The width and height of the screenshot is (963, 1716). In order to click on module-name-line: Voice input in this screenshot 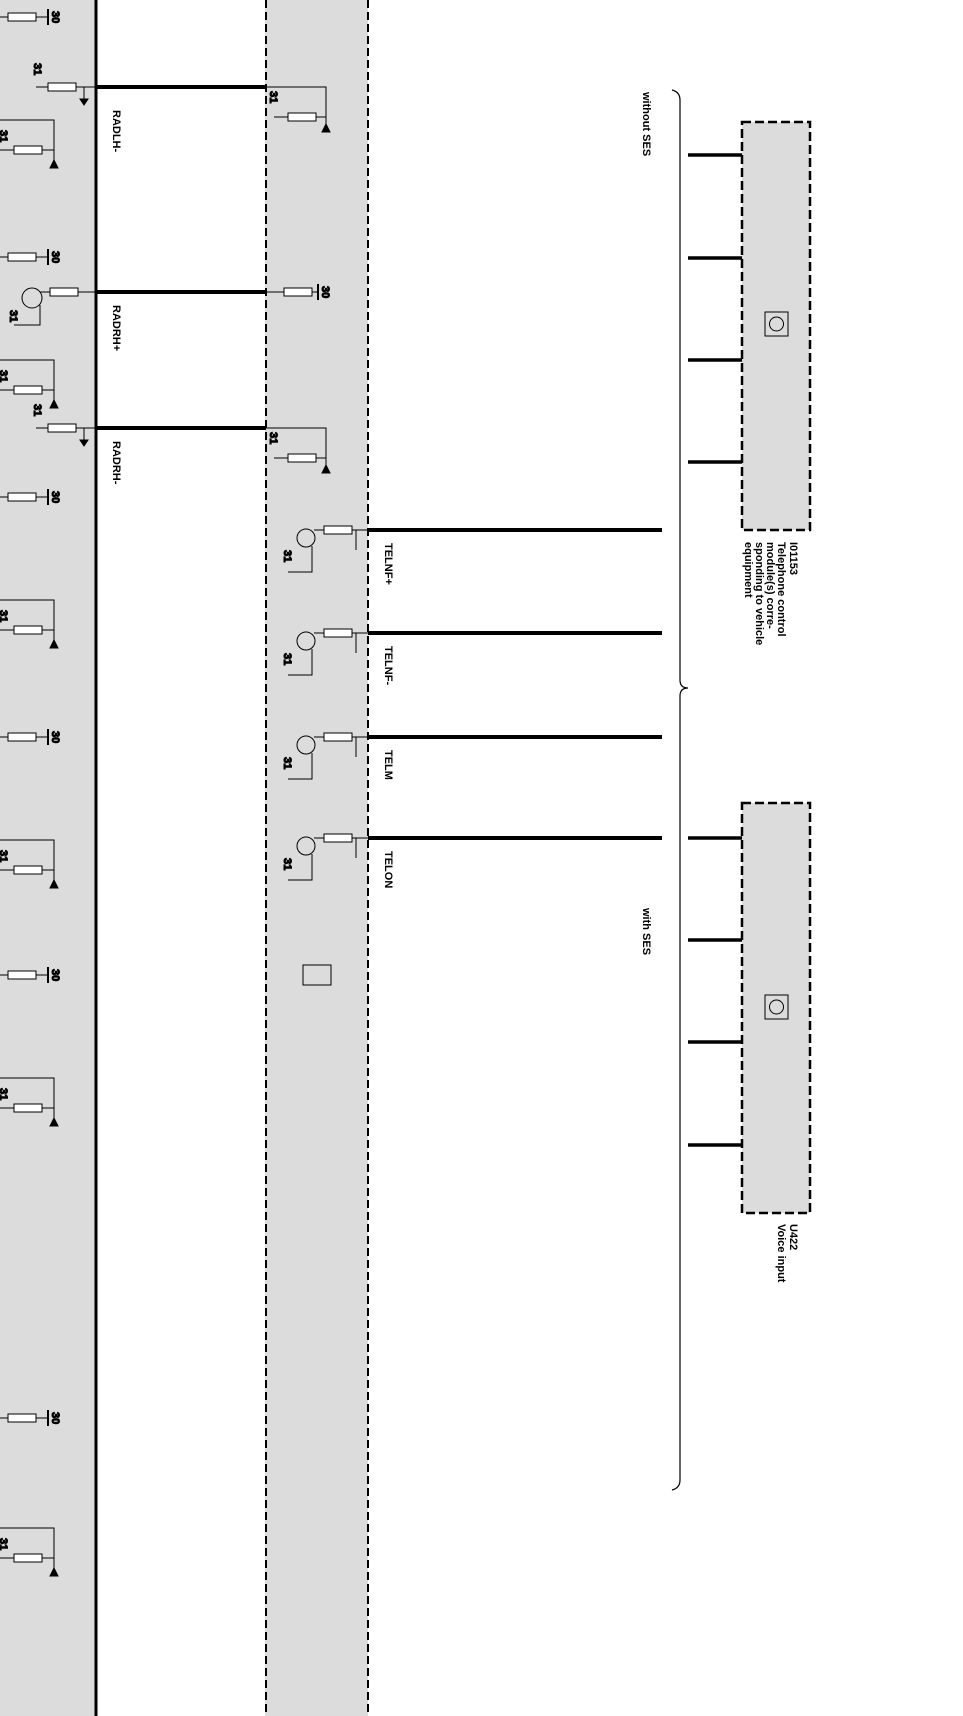, I will do `click(781, 1253)`.